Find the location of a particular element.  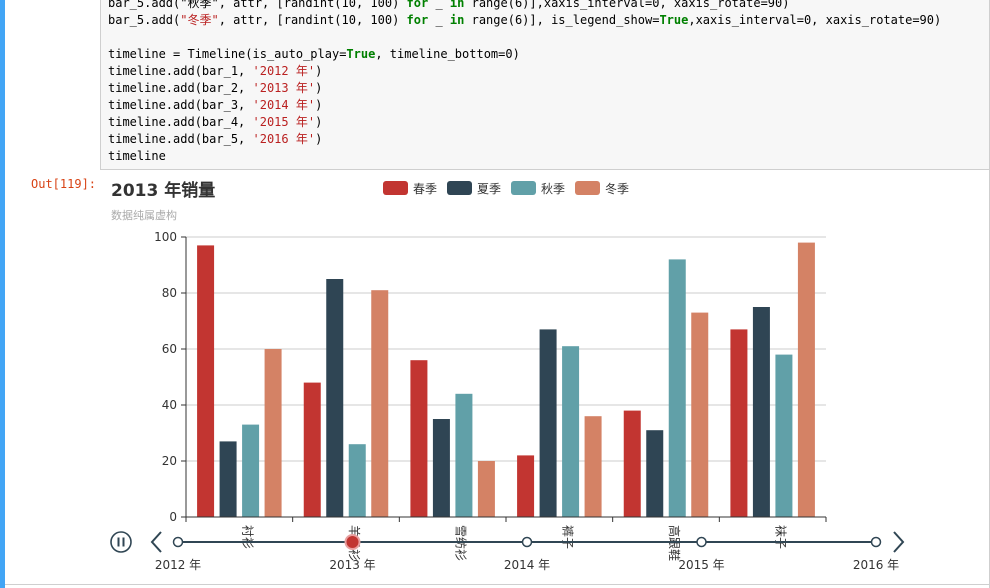

legend: 春季 夏季 秋季 冬季 is located at coordinates (506, 188).